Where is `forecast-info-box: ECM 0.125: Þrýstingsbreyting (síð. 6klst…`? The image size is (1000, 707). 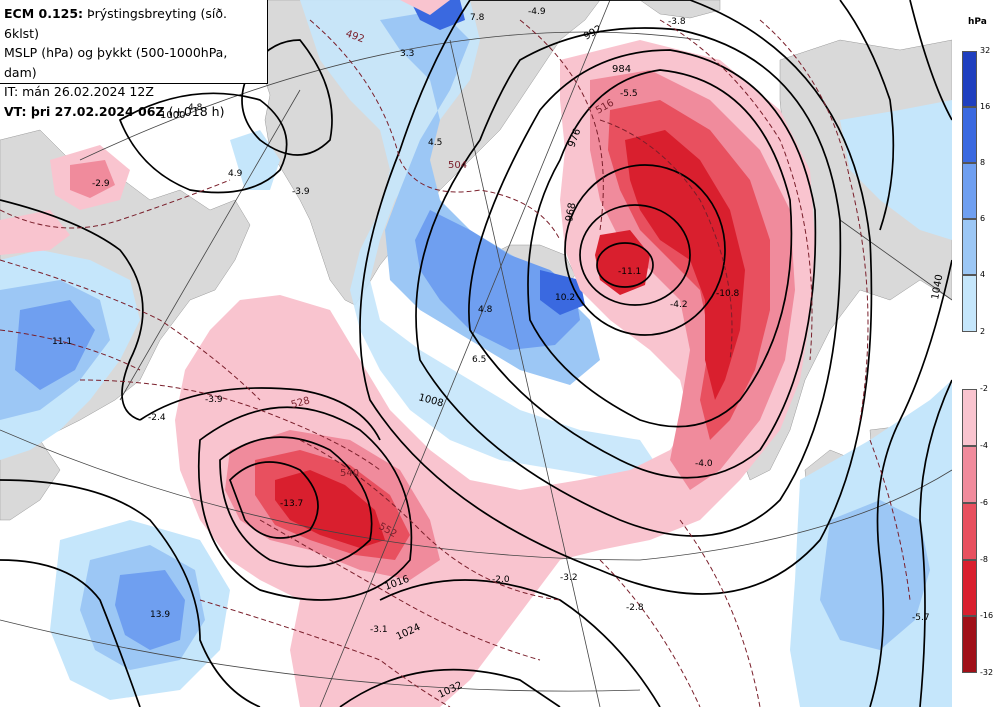
forecast-info-box: ECM 0.125: Þrýstingsbreyting (síð. 6klst… is located at coordinates (134, 59).